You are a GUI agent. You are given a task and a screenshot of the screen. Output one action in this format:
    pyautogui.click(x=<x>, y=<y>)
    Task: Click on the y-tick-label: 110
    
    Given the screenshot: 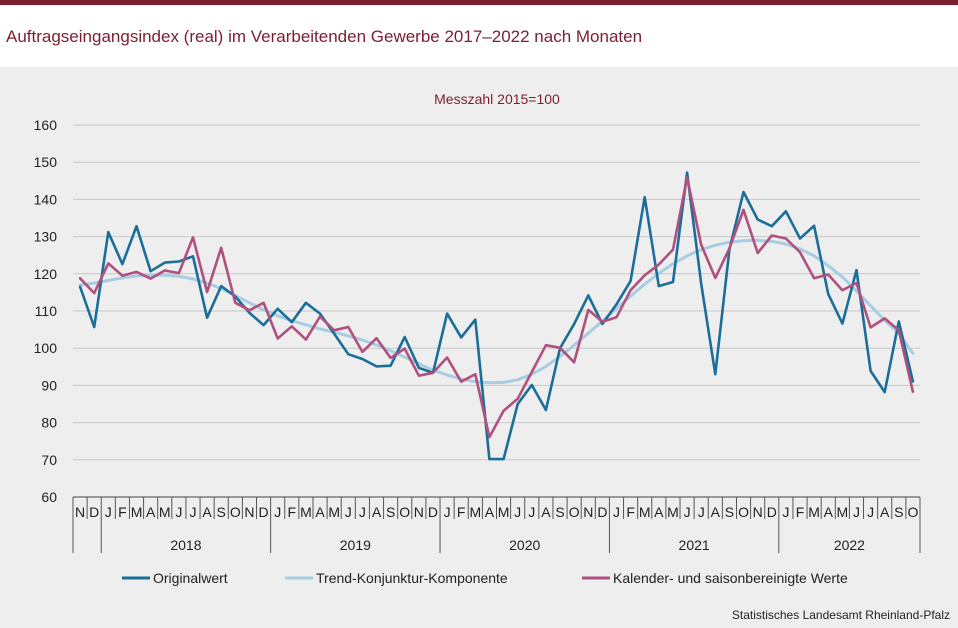 What is the action you would take?
    pyautogui.click(x=46, y=311)
    